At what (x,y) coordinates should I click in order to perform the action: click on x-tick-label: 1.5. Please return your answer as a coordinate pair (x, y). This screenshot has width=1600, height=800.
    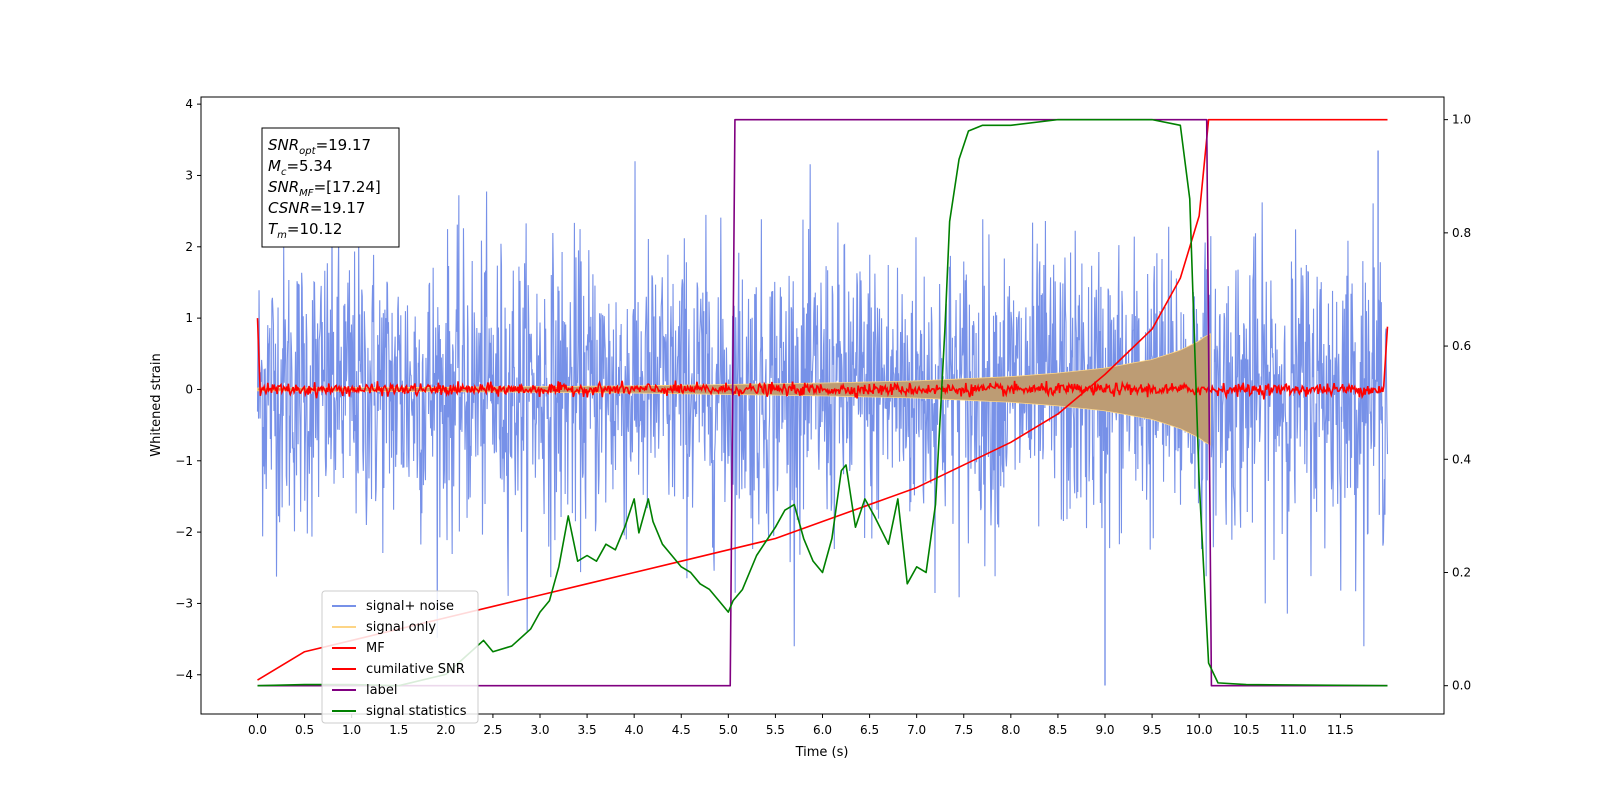
    Looking at the image, I should click on (398, 730).